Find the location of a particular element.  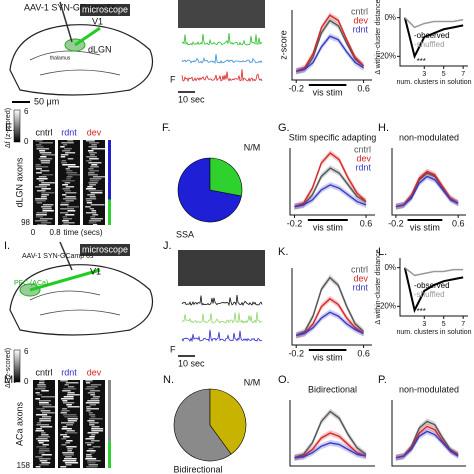

pie-label: N/M is located at coordinates (252, 382).